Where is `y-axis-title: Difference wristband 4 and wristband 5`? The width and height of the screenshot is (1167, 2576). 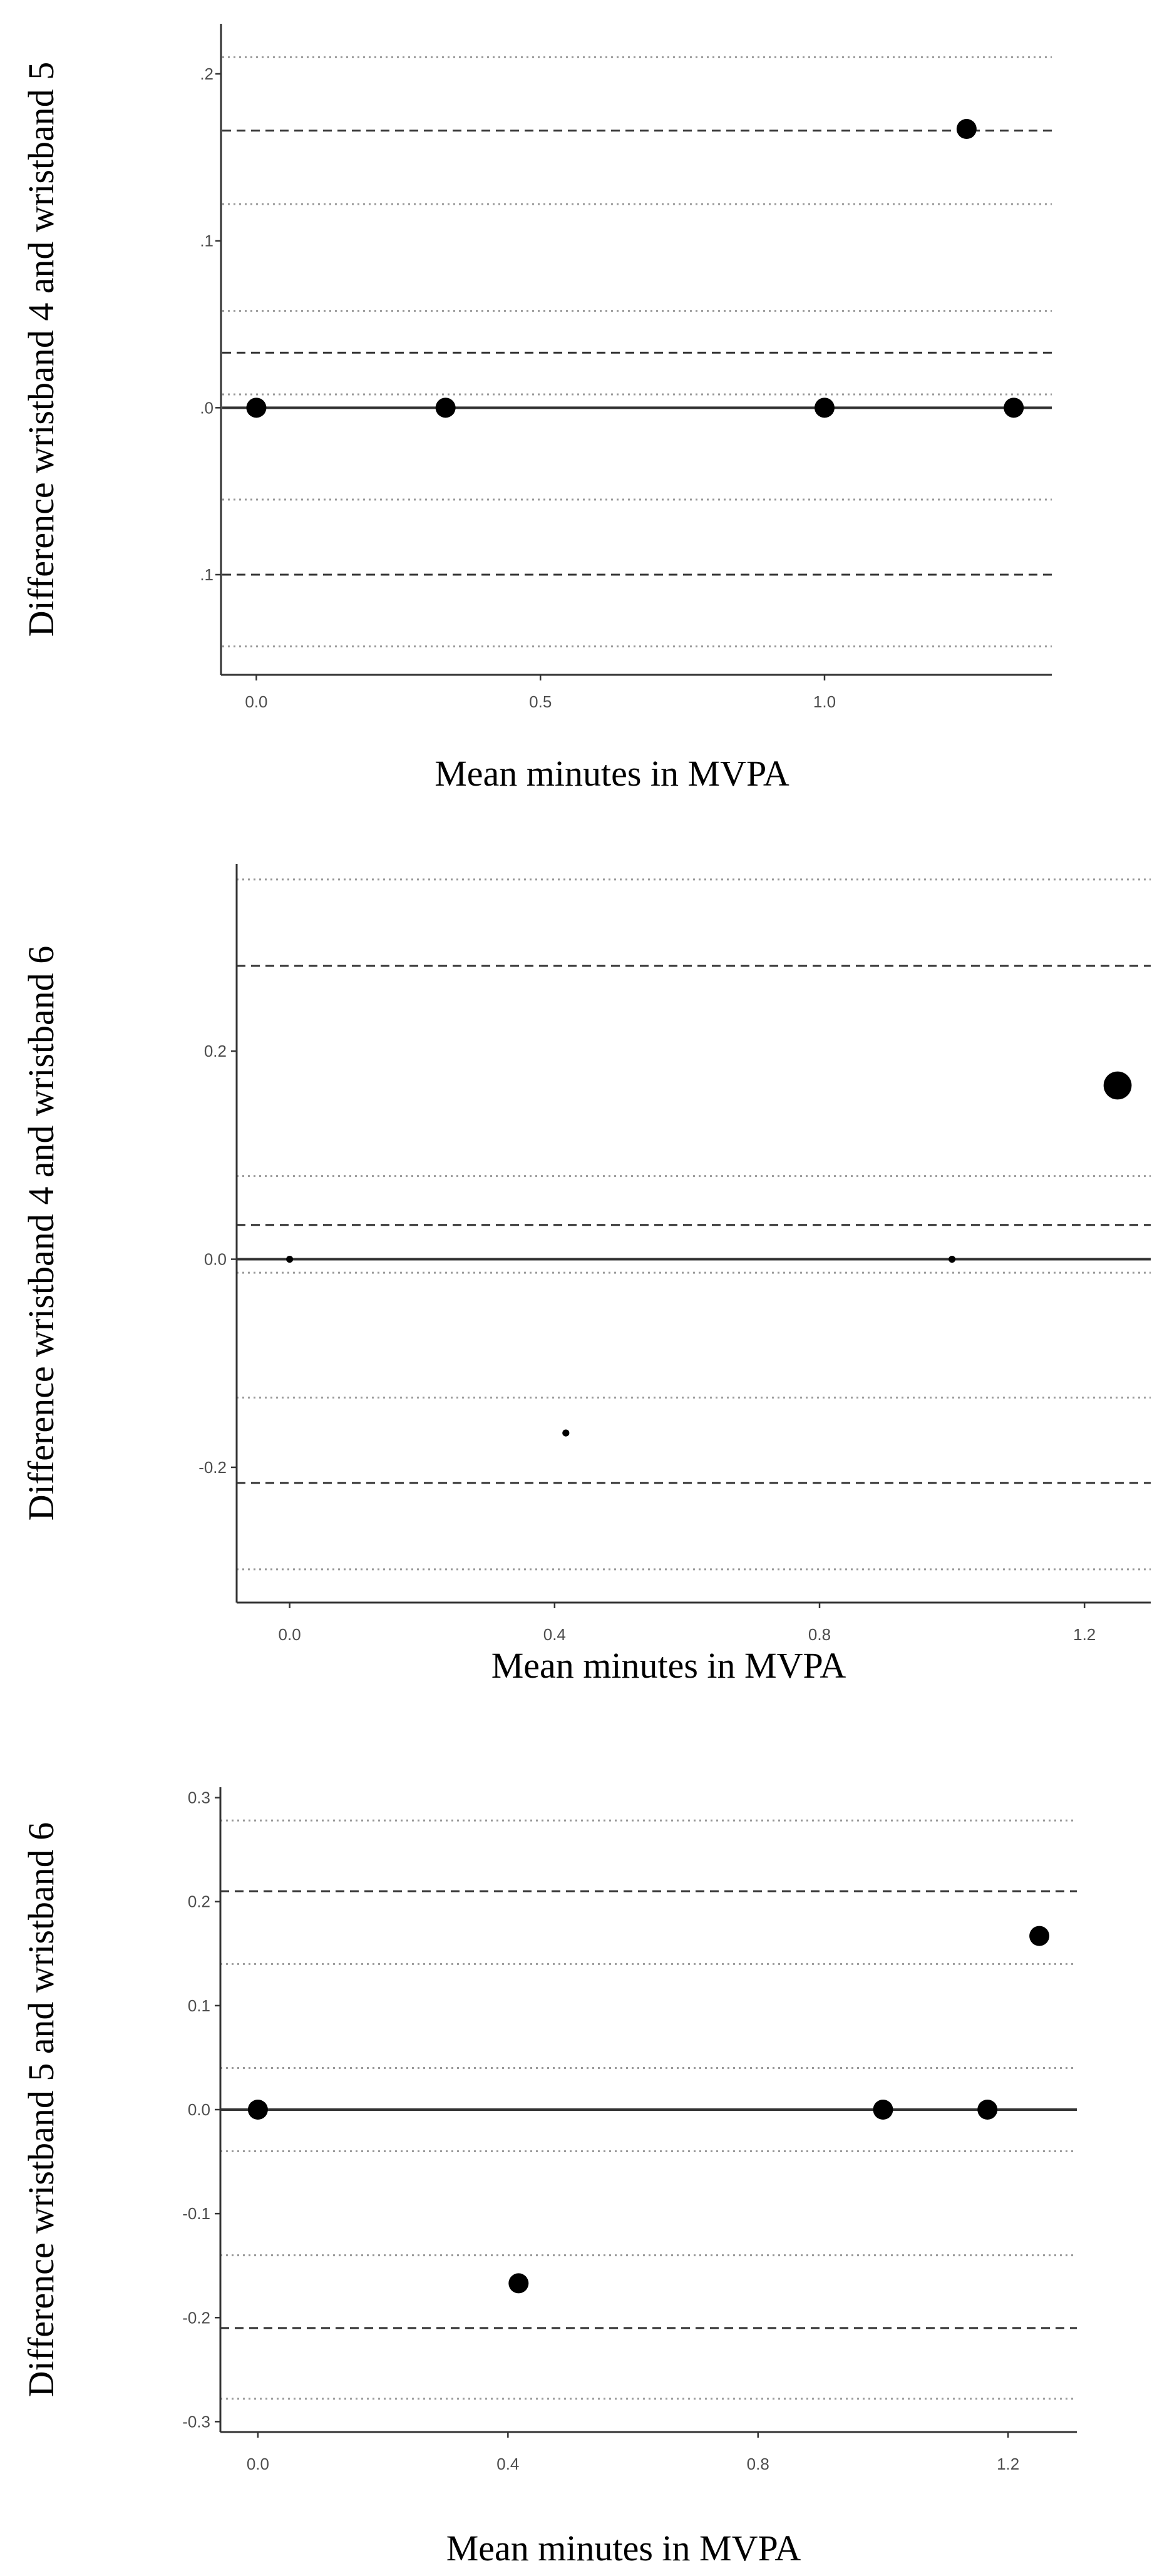
y-axis-title: Difference wristband 4 and wristband 5 is located at coordinates (41, 349).